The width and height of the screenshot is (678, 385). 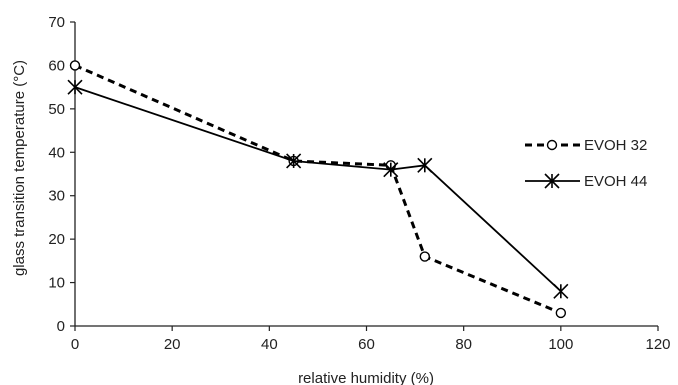 What do you see at coordinates (56, 239) in the screenshot?
I see `y-tick-label: 20` at bounding box center [56, 239].